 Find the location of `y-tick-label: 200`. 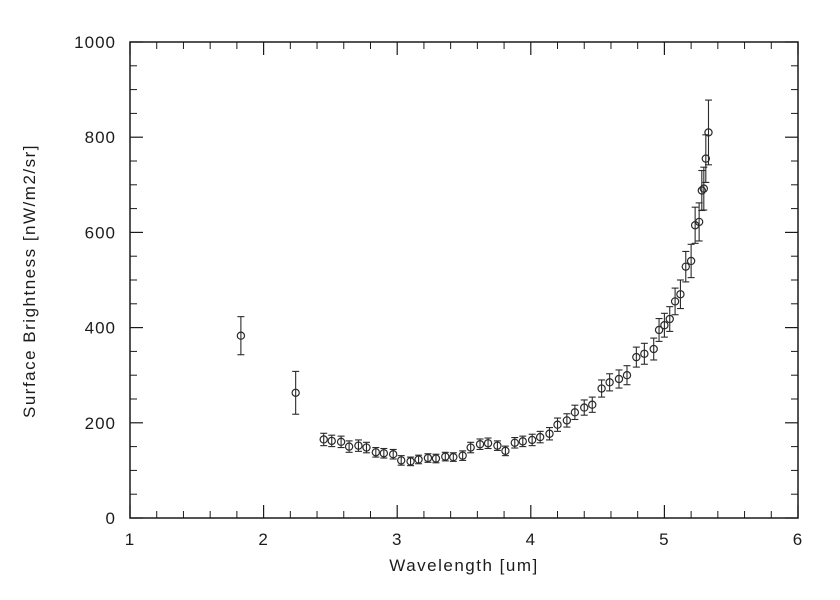

y-tick-label: 200 is located at coordinates (100, 423).